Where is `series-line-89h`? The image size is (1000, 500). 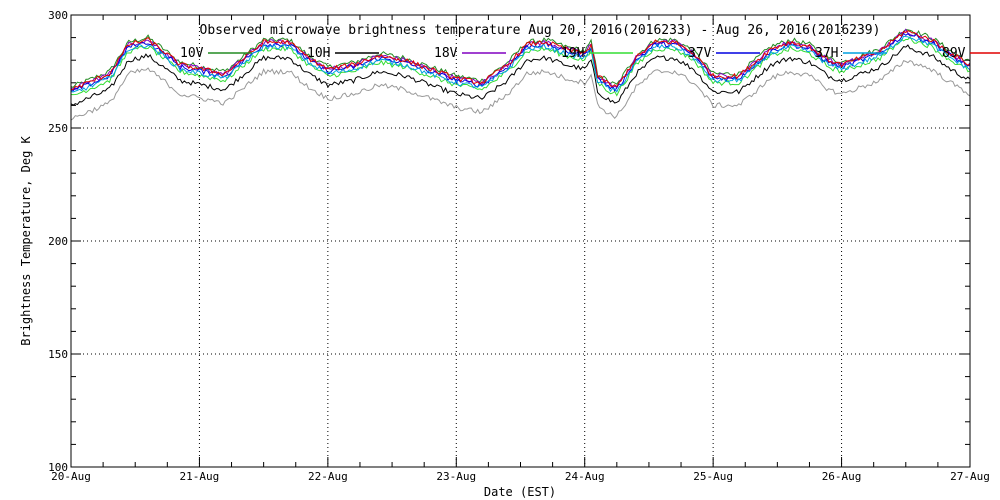 series-line-89h is located at coordinates (520, 90).